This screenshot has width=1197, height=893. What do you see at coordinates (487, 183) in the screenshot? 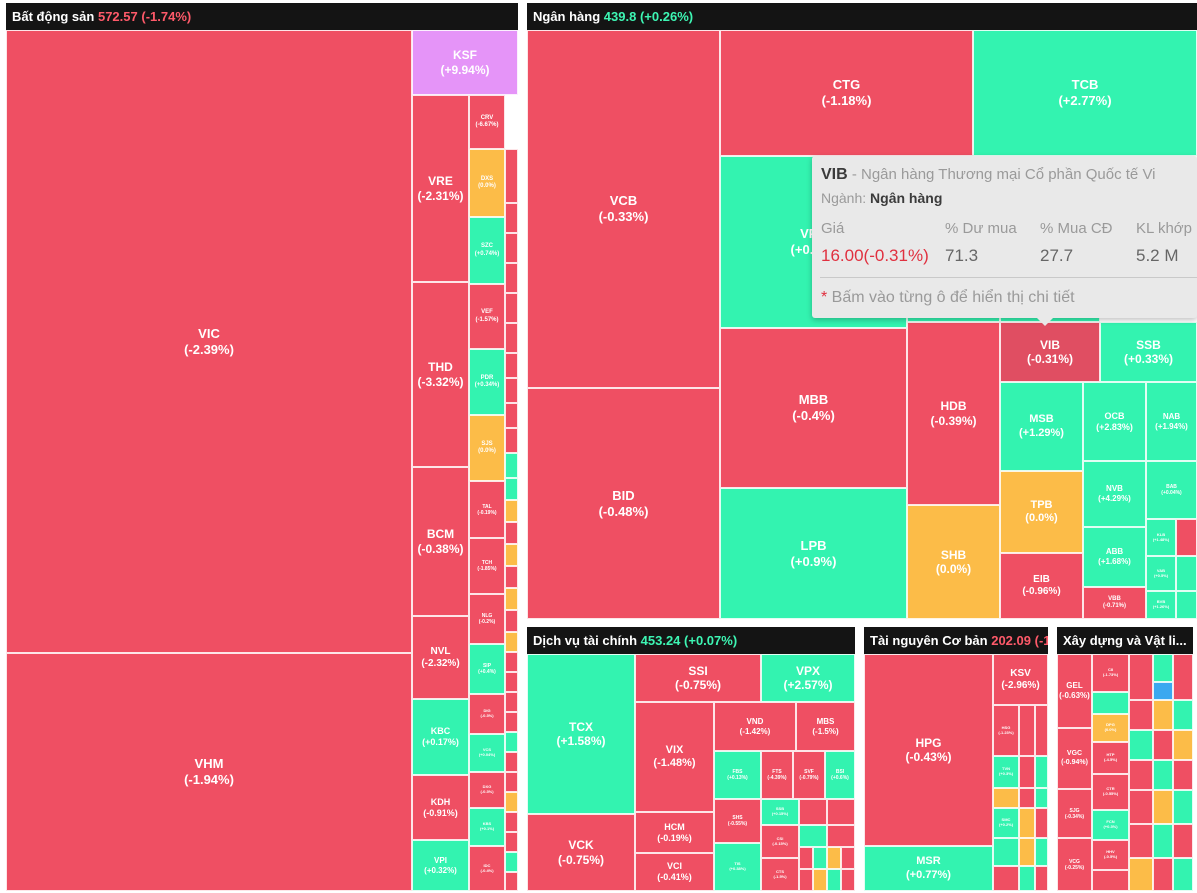
I see `stock-tile-dxs: DXS (0.0%)` at bounding box center [487, 183].